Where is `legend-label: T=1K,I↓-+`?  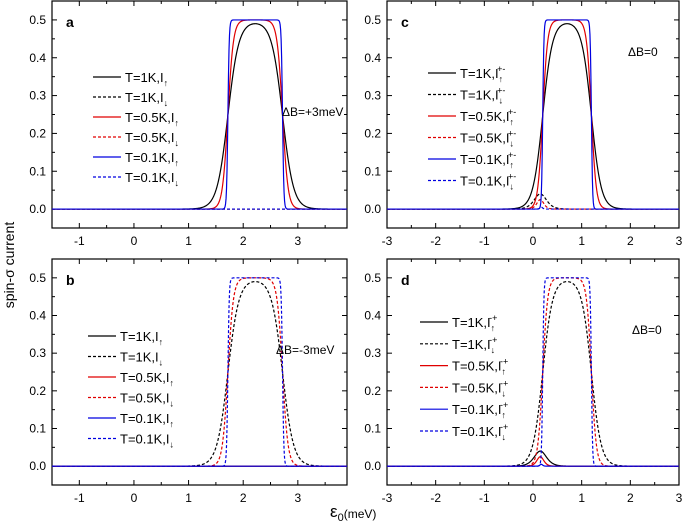
legend-label: T=1K,I↓-+ is located at coordinates (474, 345).